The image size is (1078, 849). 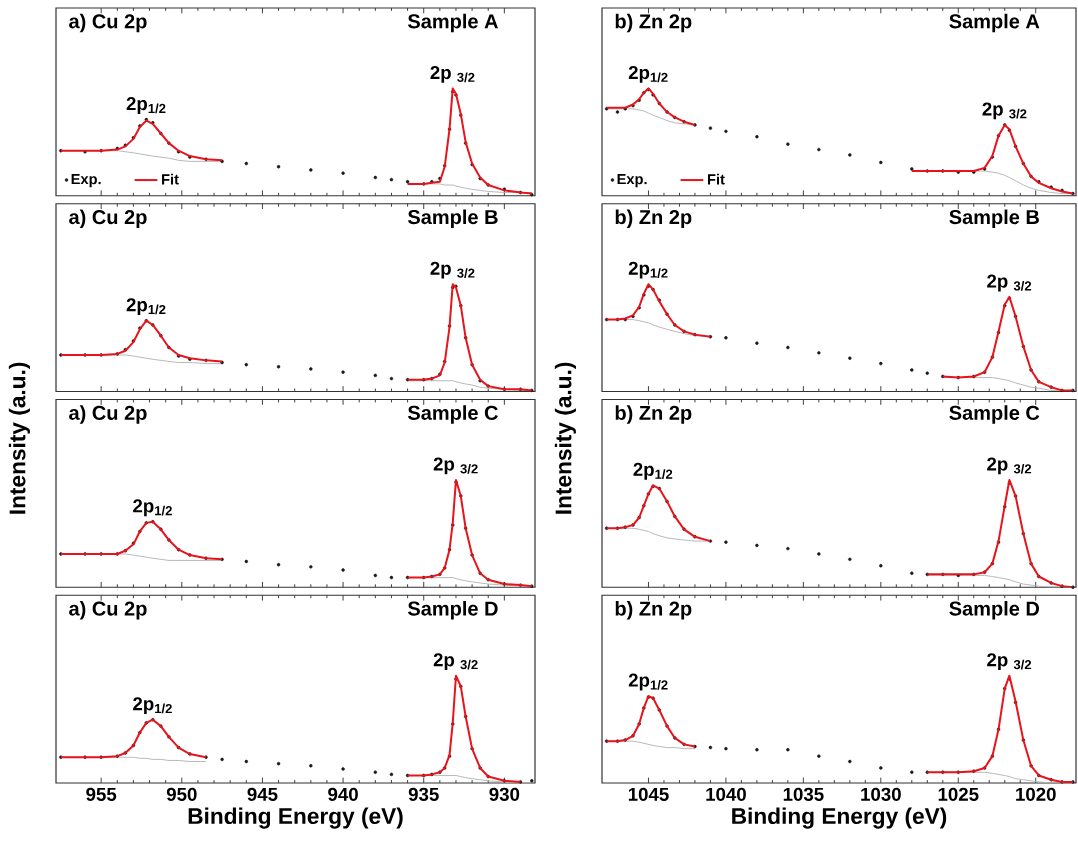 What do you see at coordinates (803, 794) in the screenshot?
I see `x-tick-label: 1035` at bounding box center [803, 794].